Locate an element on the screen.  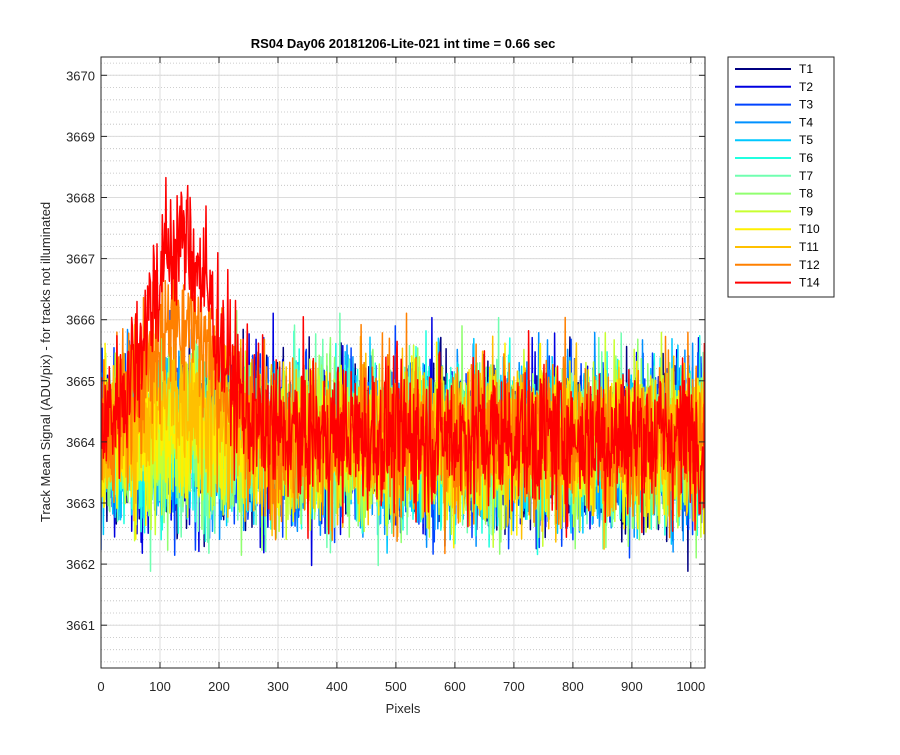
y-tick-label: 3668 is located at coordinates (80, 198).